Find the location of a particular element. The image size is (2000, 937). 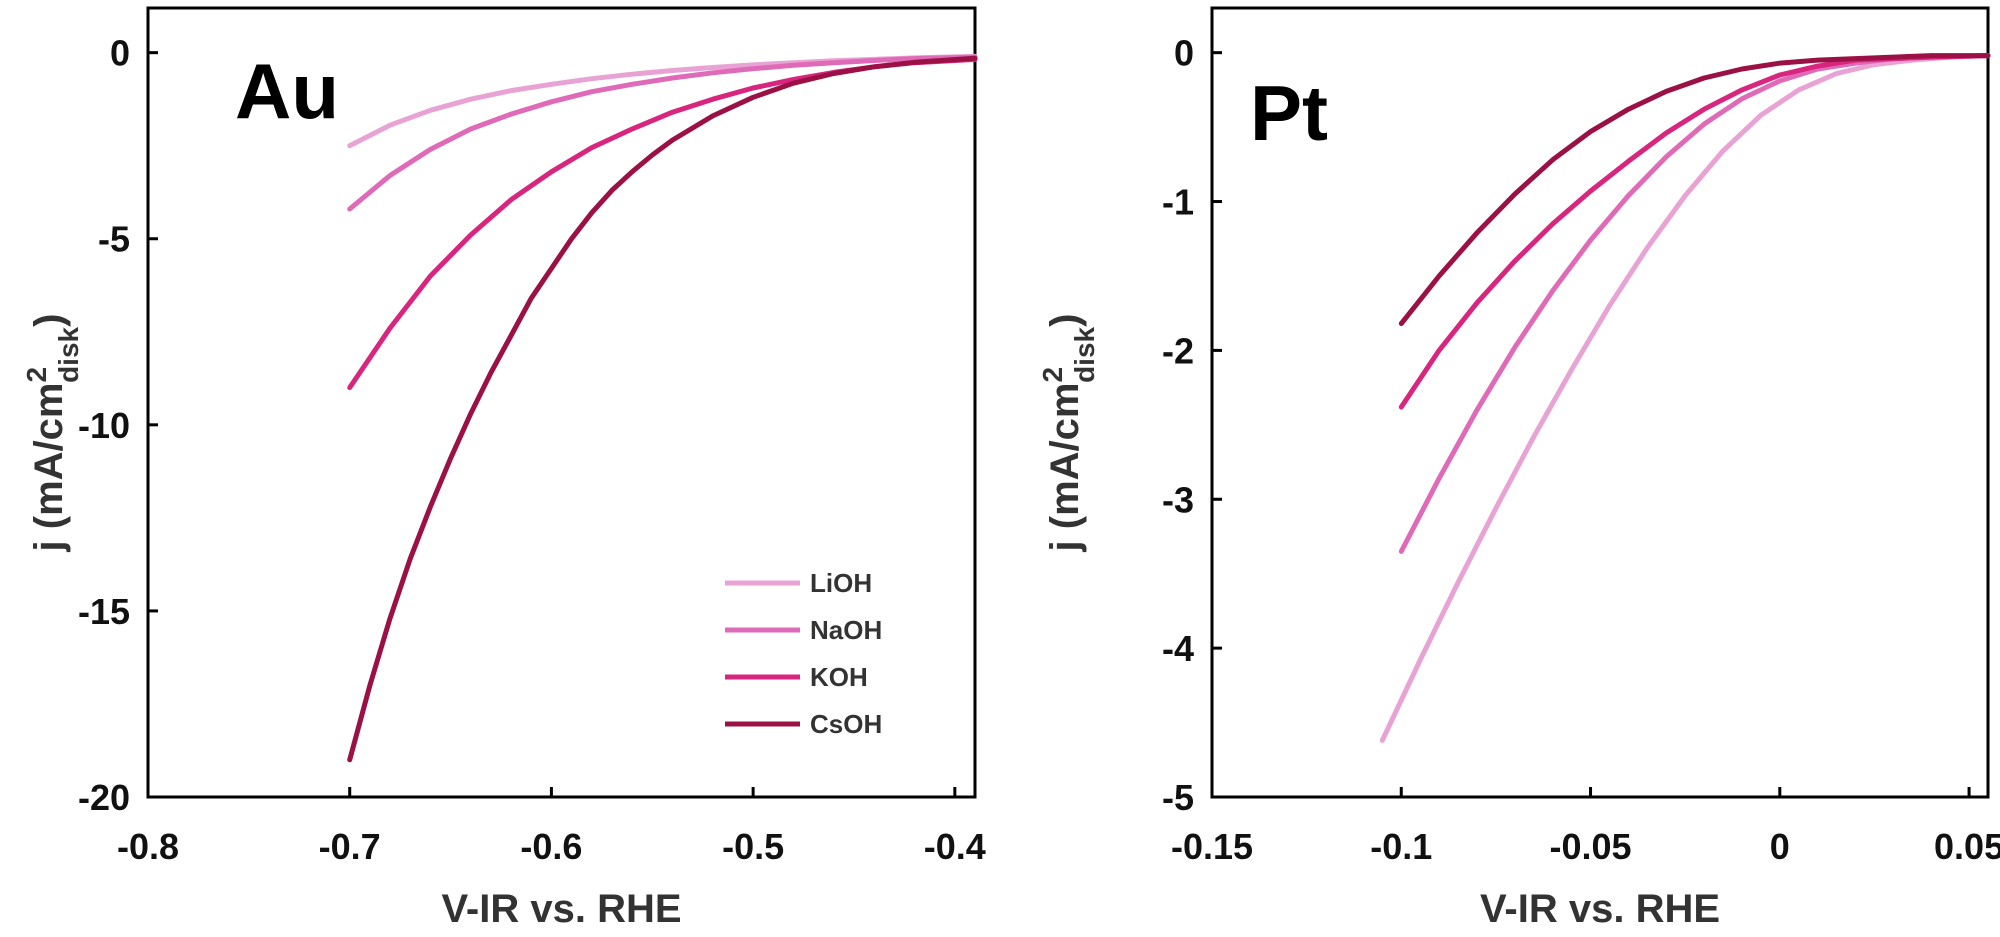

chart-pt-y-axis-label-sub: disk is located at coordinates (1084, 354).